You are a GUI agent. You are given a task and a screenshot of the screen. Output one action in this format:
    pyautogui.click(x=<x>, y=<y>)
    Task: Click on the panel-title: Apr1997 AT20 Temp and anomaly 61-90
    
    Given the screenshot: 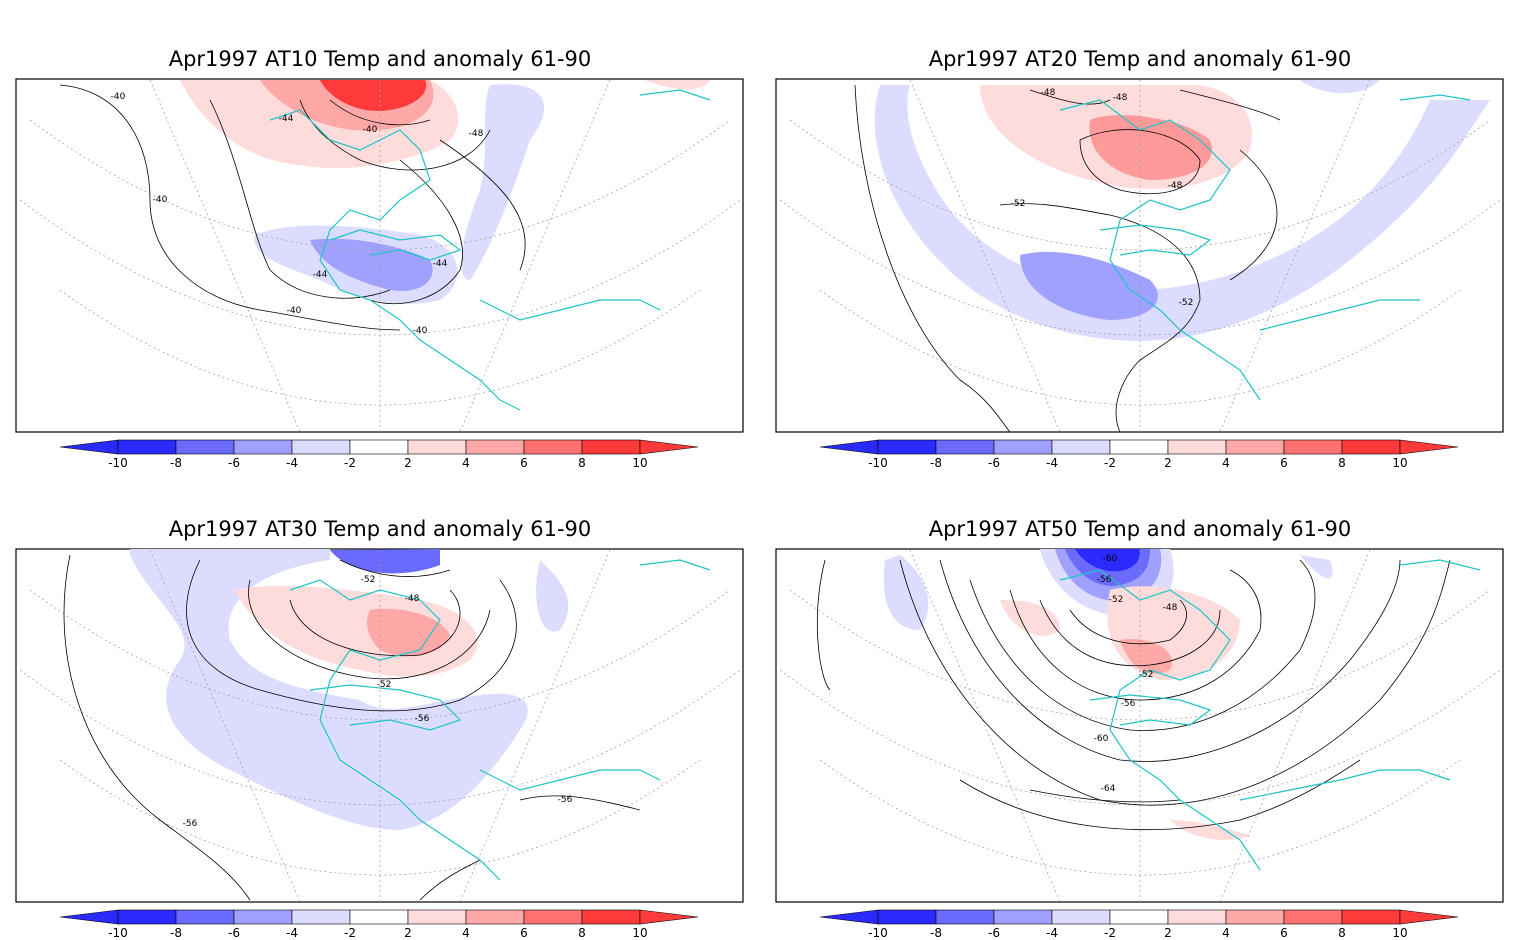 What is the action you would take?
    pyautogui.click(x=1140, y=59)
    